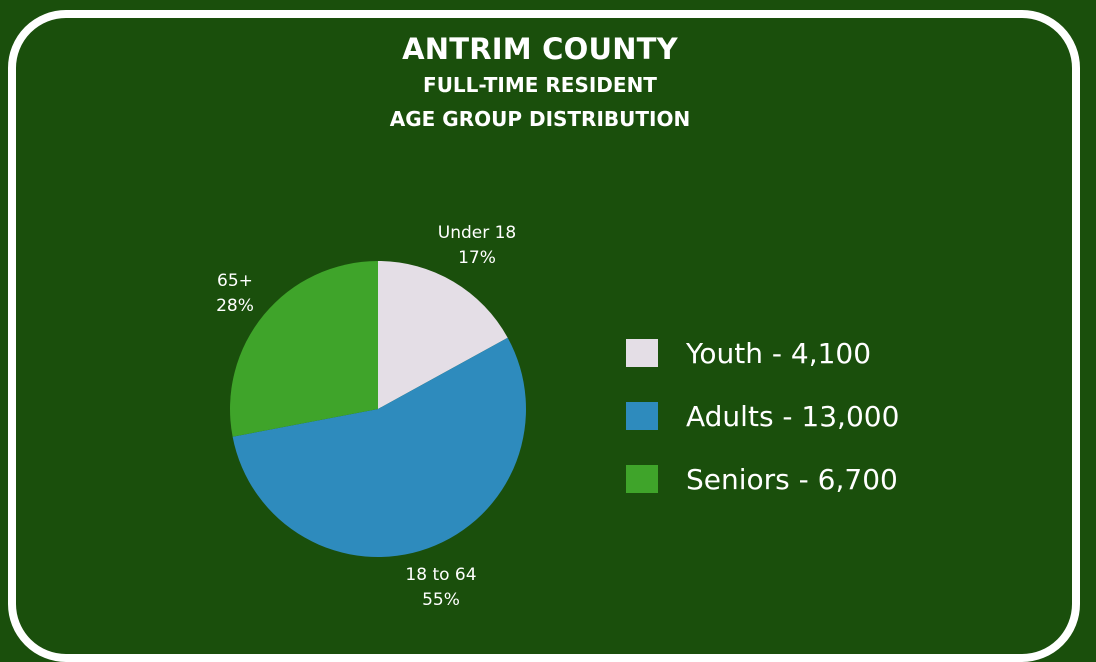 This screenshot has width=1096, height=662. I want to click on chart-subtitle-line-2: AGE GROUP DISTRIBUTION, so click(540, 119).